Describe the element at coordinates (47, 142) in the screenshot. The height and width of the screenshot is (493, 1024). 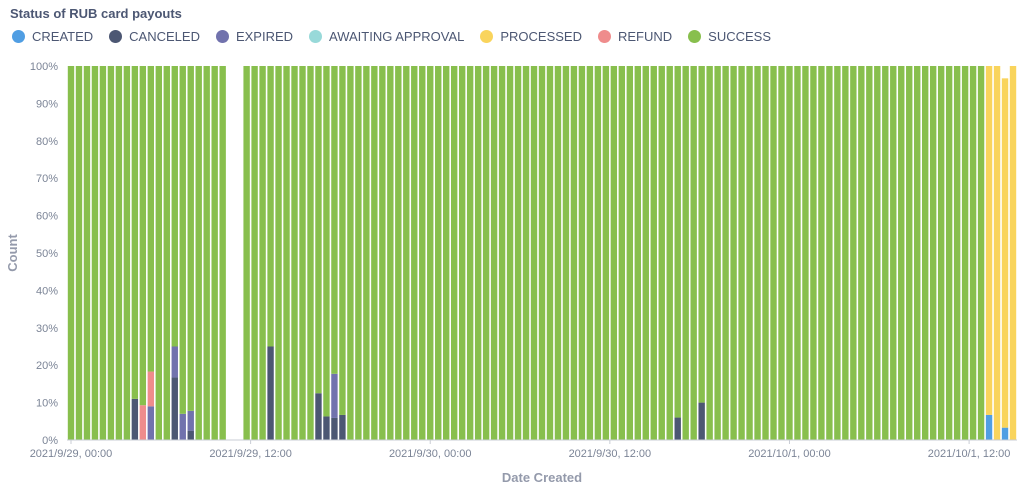
I see `y-tick-label: 80%` at that location.